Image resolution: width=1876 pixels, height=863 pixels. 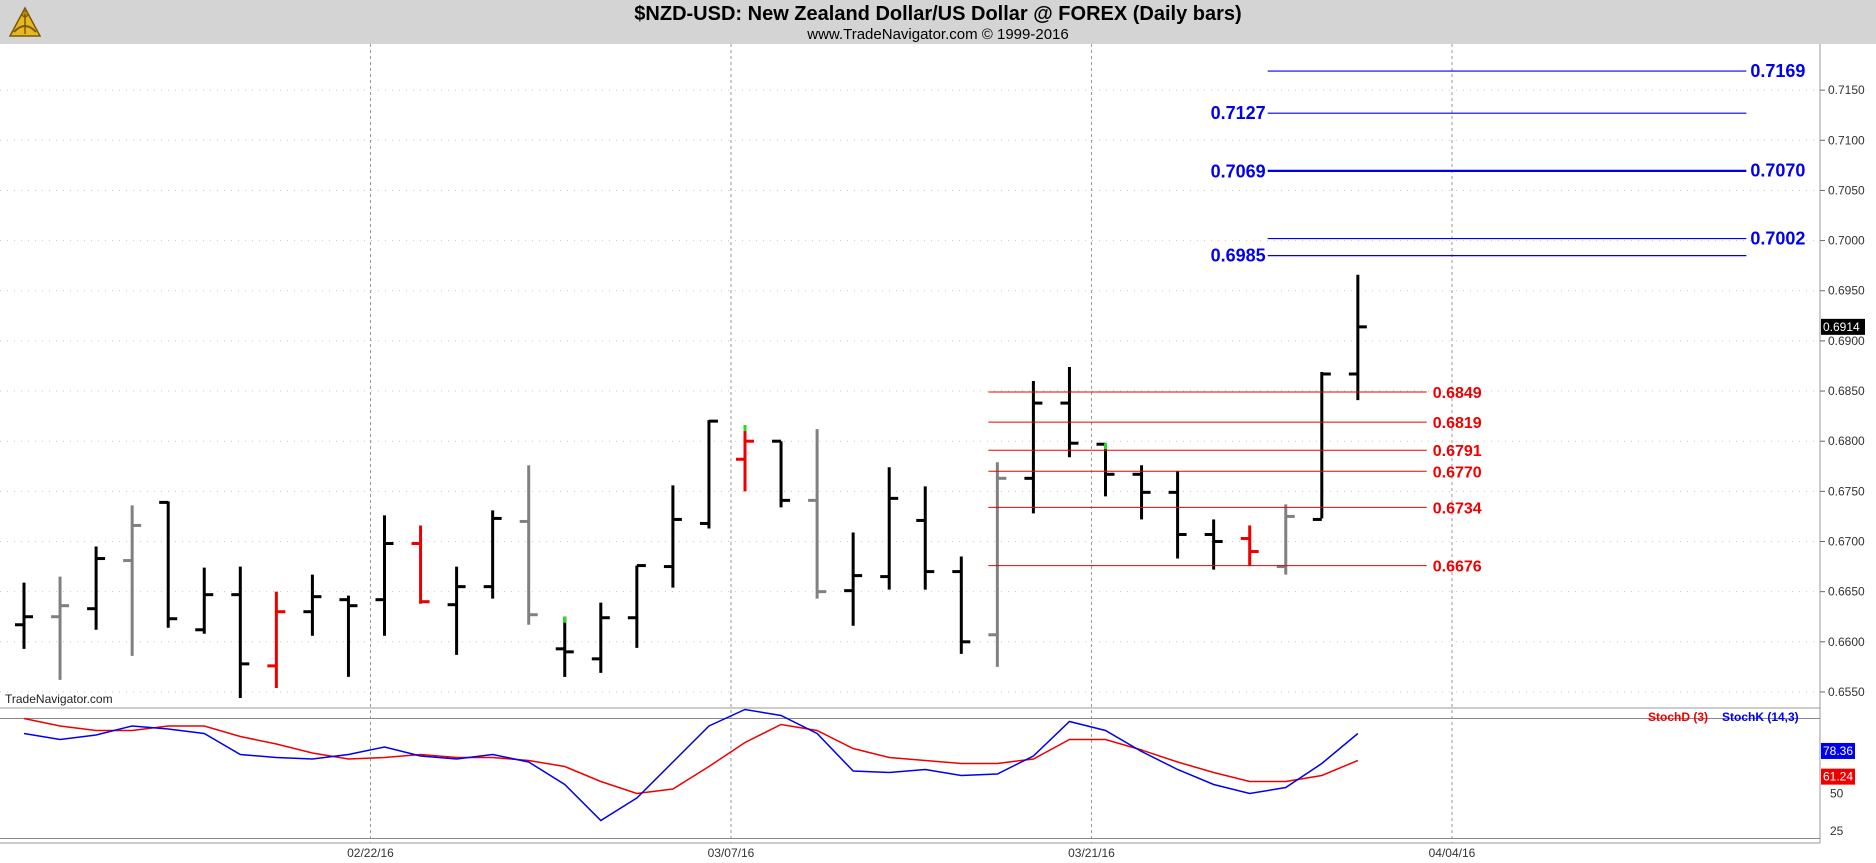 What do you see at coordinates (1846, 190) in the screenshot?
I see `y-tick-label: 0.7050` at bounding box center [1846, 190].